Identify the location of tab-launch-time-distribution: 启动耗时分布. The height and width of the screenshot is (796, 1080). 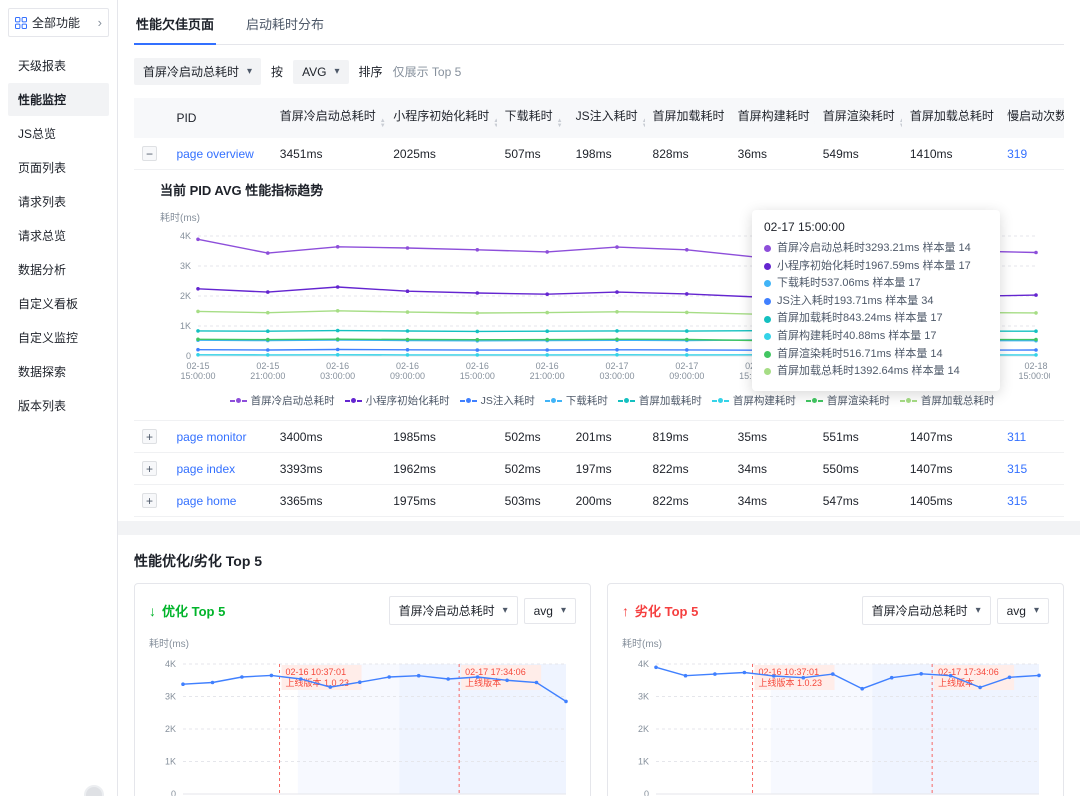
(285, 24).